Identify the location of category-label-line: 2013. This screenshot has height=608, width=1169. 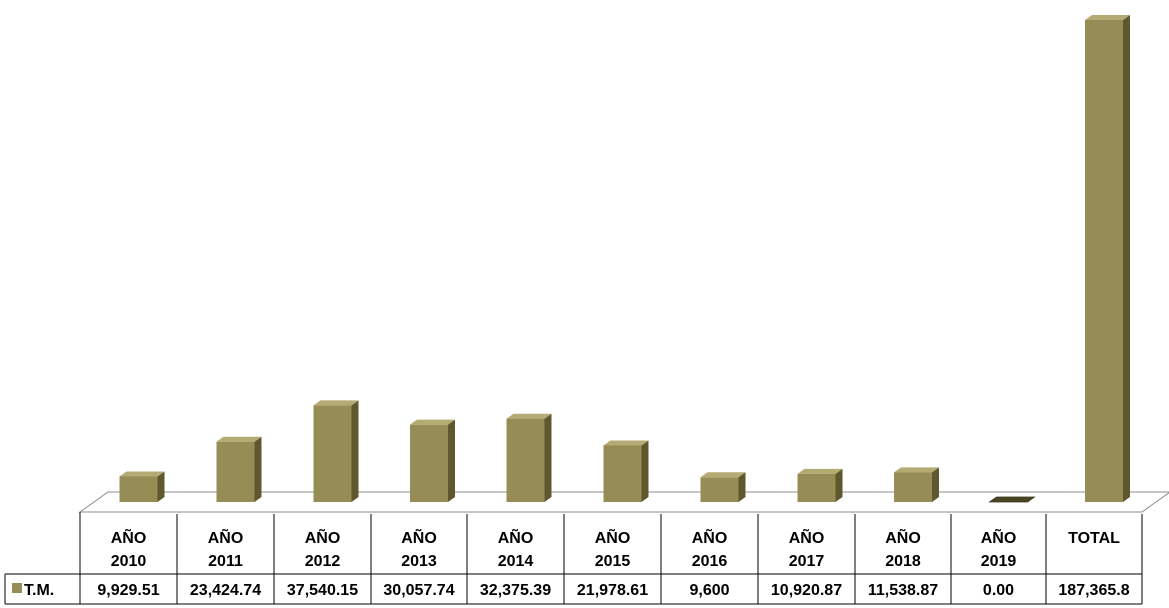
(419, 561).